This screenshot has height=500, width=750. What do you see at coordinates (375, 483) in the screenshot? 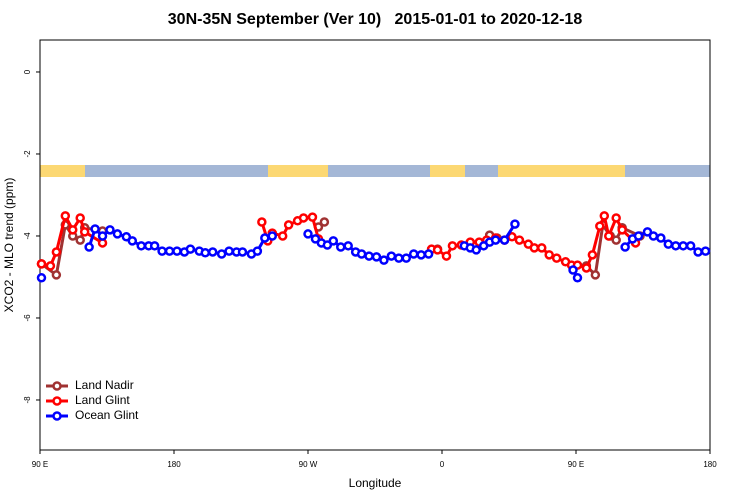
I see `x-axis-label: Longitude` at bounding box center [375, 483].